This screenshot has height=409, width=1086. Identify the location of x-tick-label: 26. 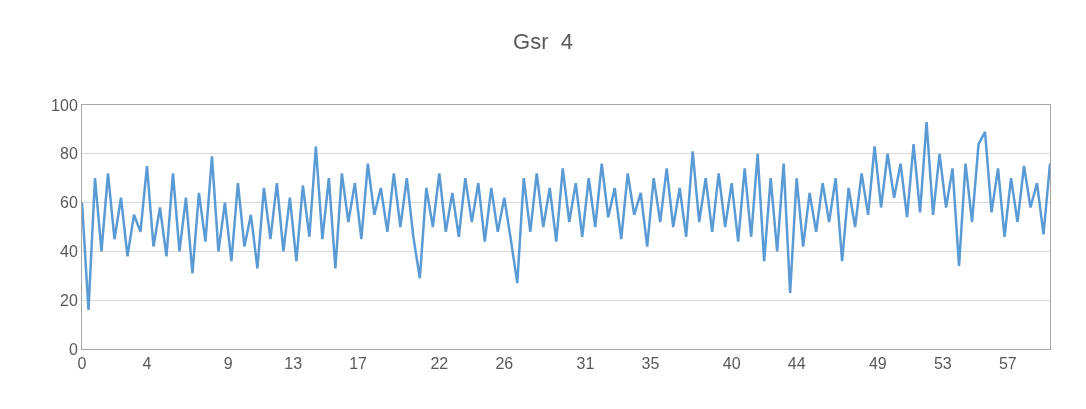
(504, 364).